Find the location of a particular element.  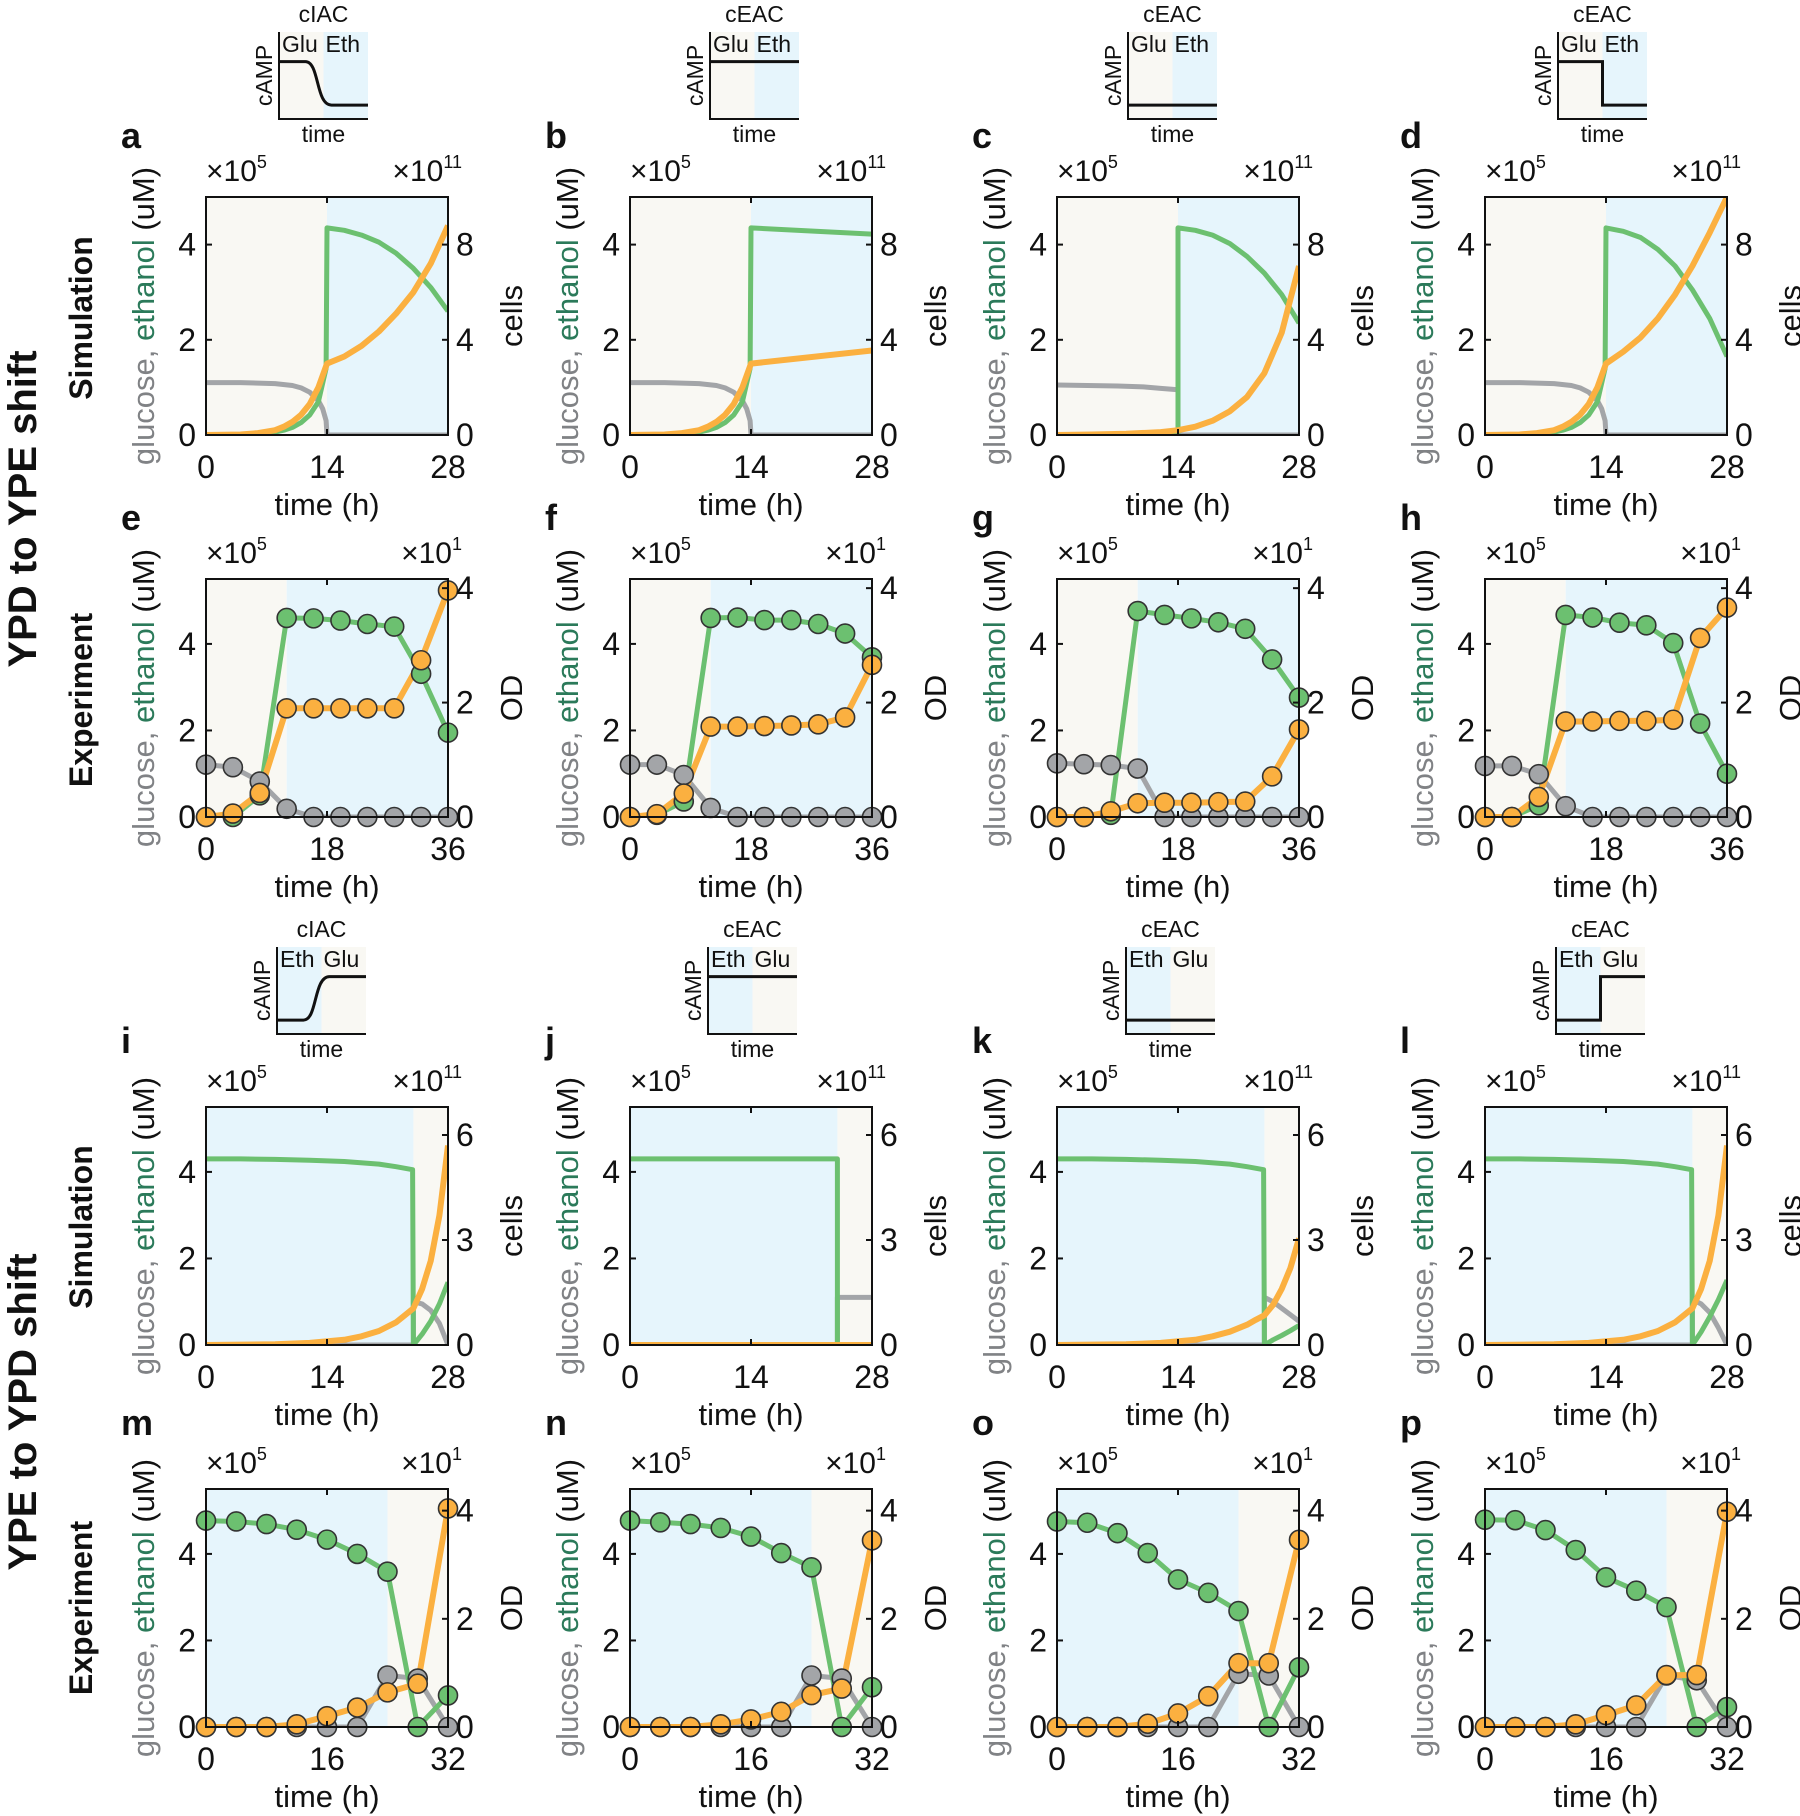

y2-axis-label: OD is located at coordinates (511, 1608).